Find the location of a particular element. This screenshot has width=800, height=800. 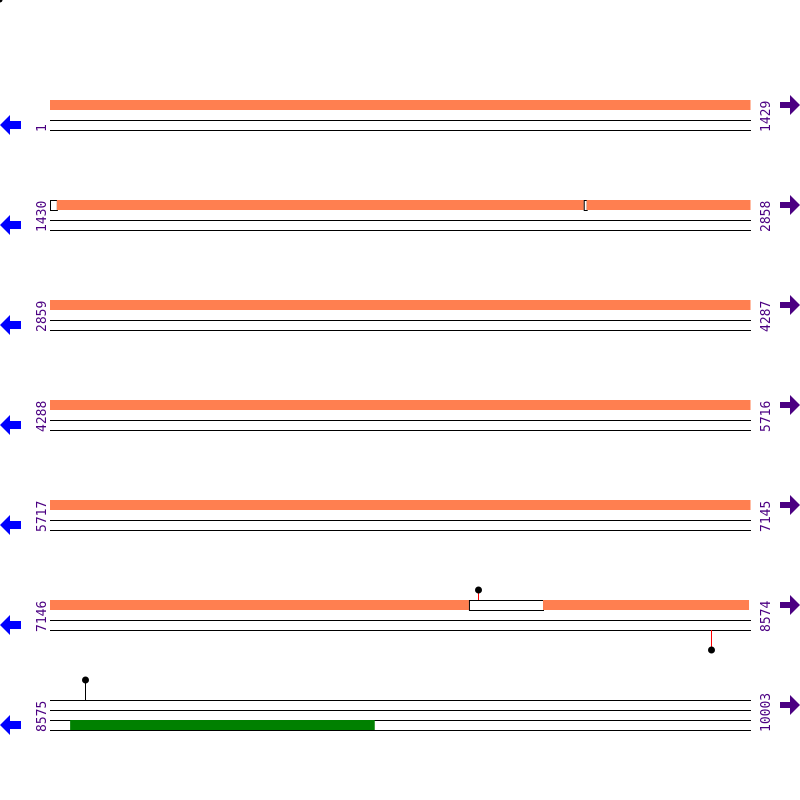

sequence-row: 1 1429 is located at coordinates (400, 115).